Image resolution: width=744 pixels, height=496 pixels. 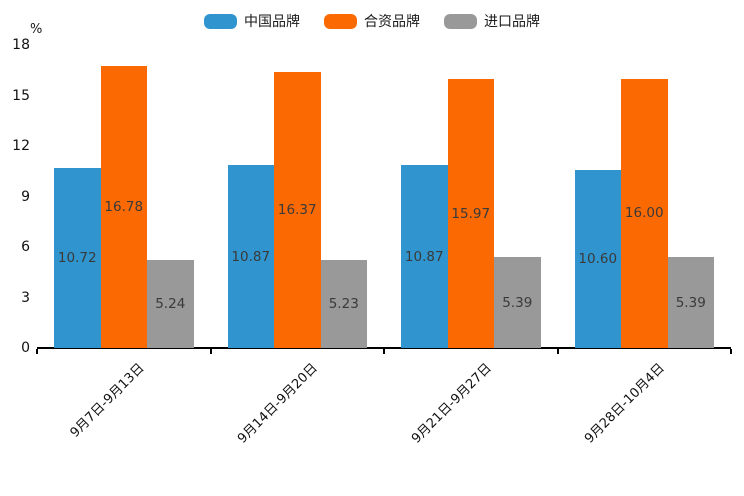 I want to click on y-axis-unit-label: %, so click(x=36, y=29).